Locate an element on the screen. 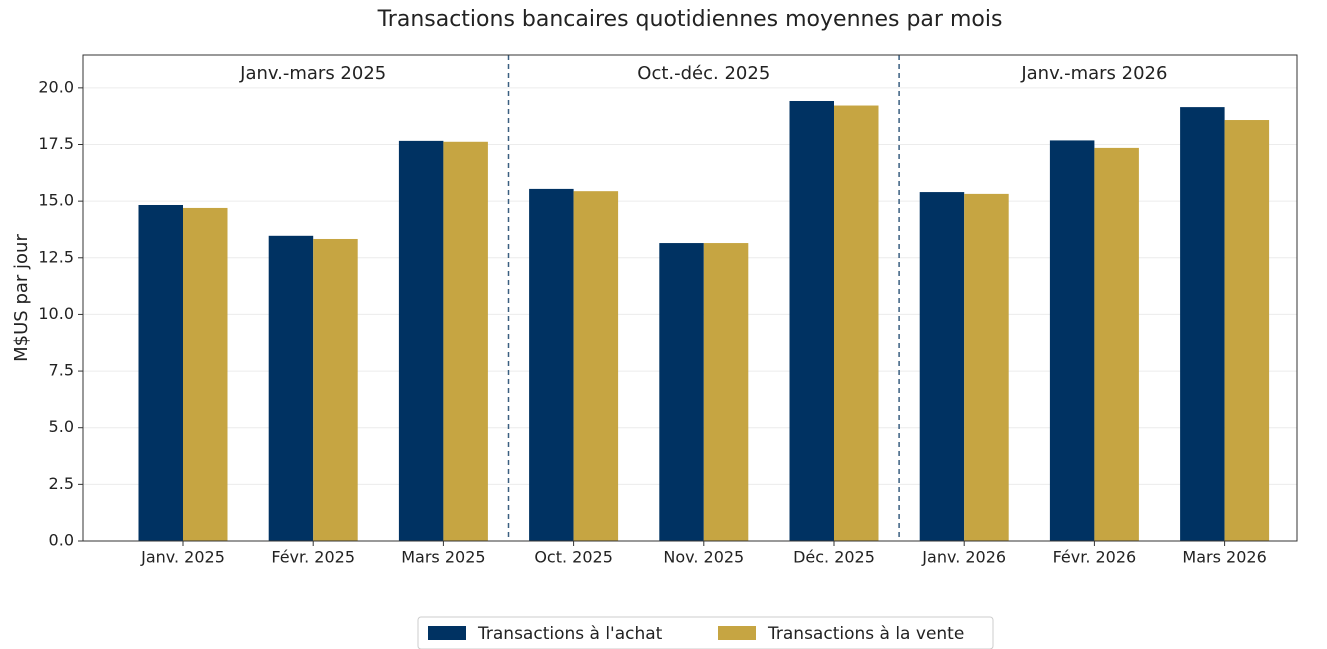 This screenshot has height=649, width=1327. y-tick-label: 2.5 is located at coordinates (61, 483).